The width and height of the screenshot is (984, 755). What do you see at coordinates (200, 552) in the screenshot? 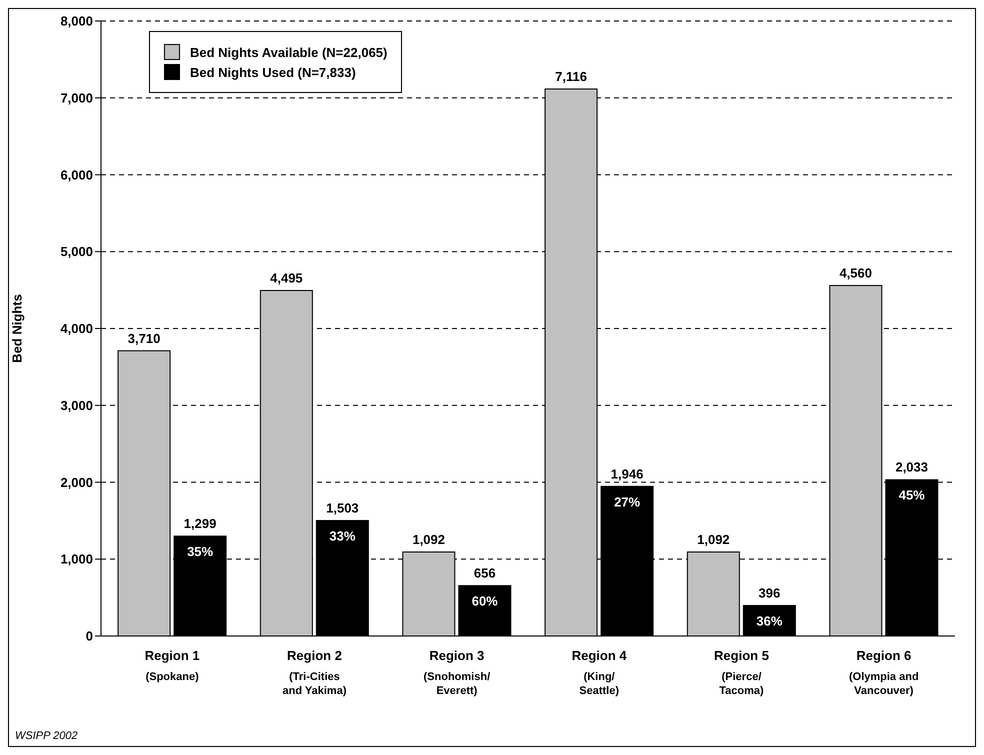
I see `annotation: 35%` at bounding box center [200, 552].